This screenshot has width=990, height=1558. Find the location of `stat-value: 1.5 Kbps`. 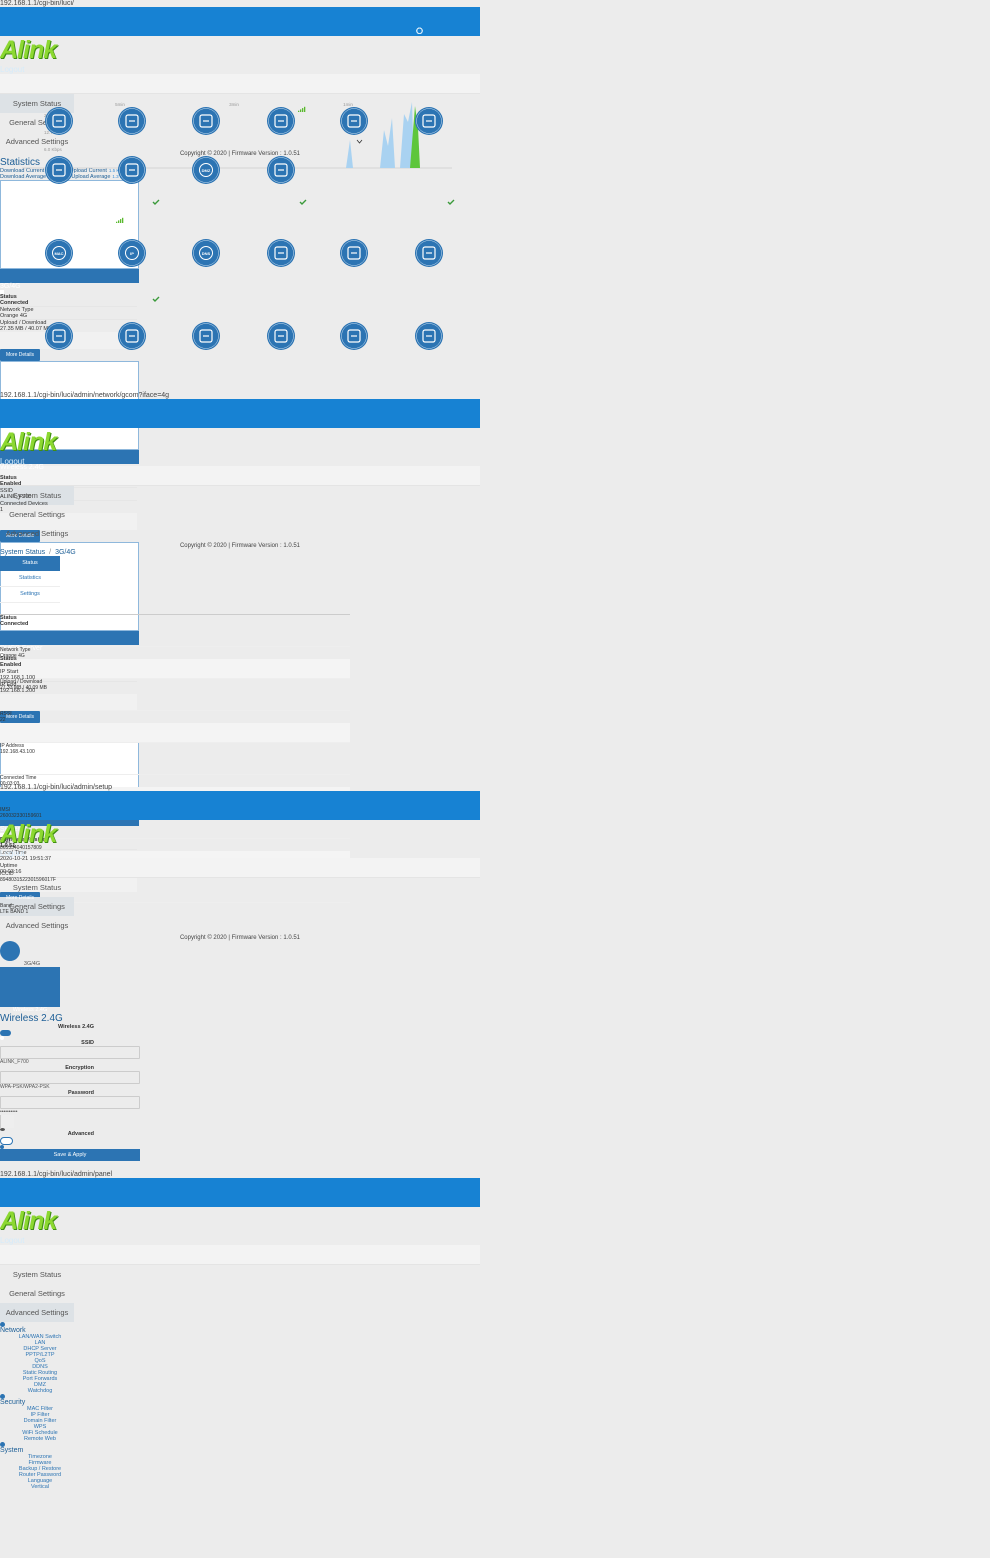

stat-value: 1.5 Kbps is located at coordinates (117, 170).